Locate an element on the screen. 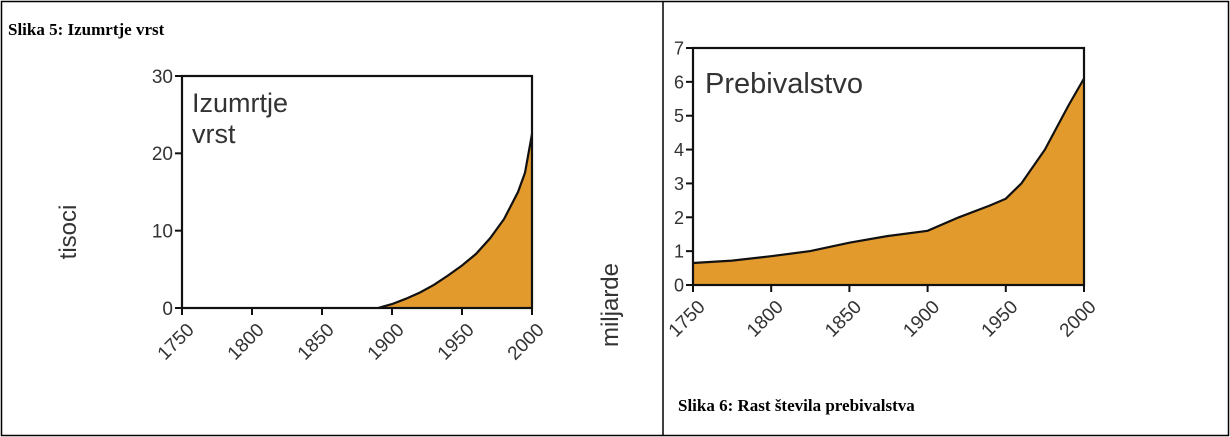 The height and width of the screenshot is (437, 1230). area-fill is located at coordinates (455, 221).